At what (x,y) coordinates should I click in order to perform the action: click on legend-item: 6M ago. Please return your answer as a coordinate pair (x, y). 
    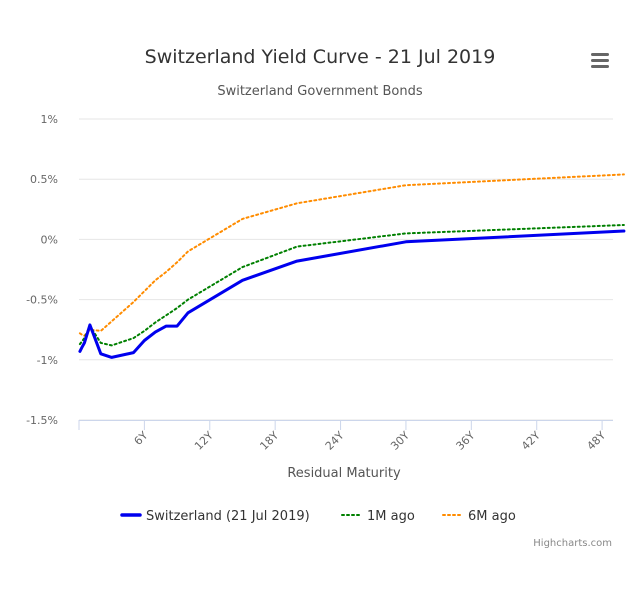
    Looking at the image, I should click on (479, 516).